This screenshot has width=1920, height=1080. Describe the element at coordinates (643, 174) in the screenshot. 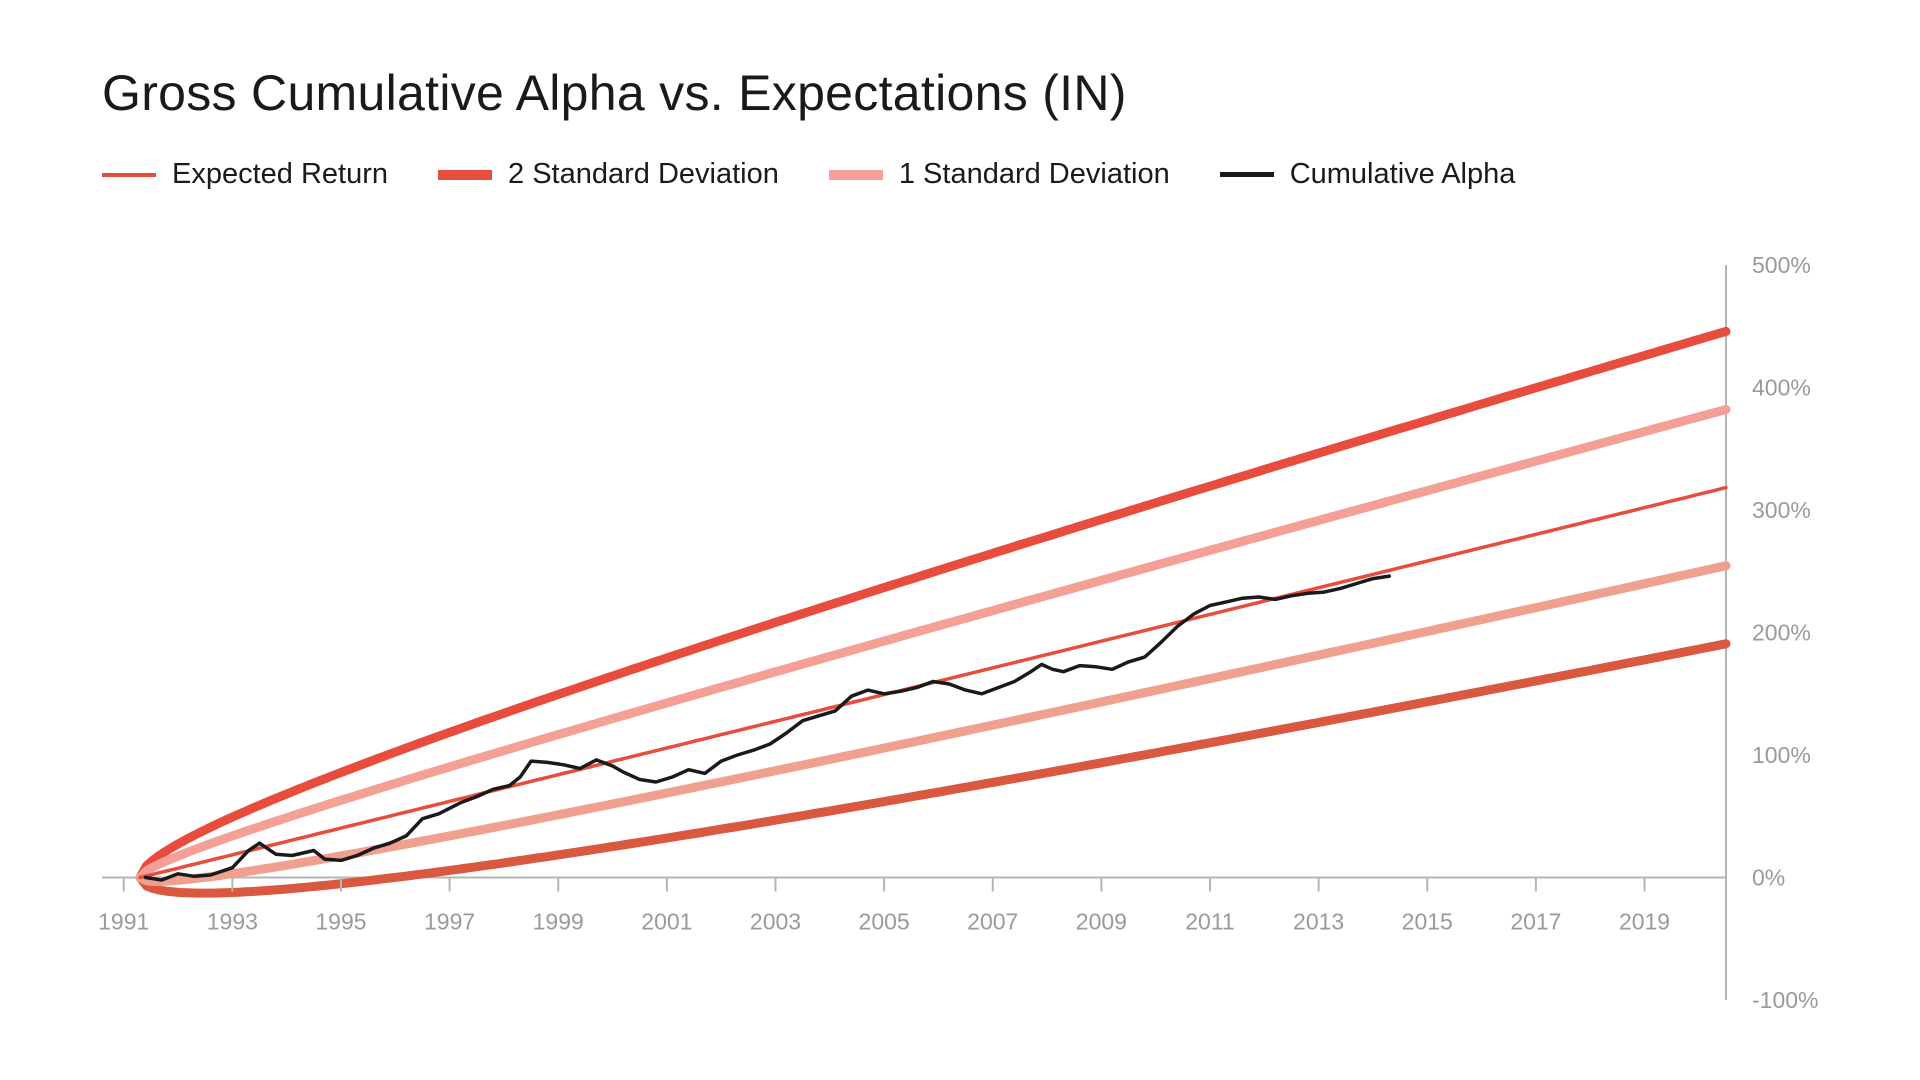

I see `legend-label-2-standard-deviation: 2 Standard Deviation` at that location.